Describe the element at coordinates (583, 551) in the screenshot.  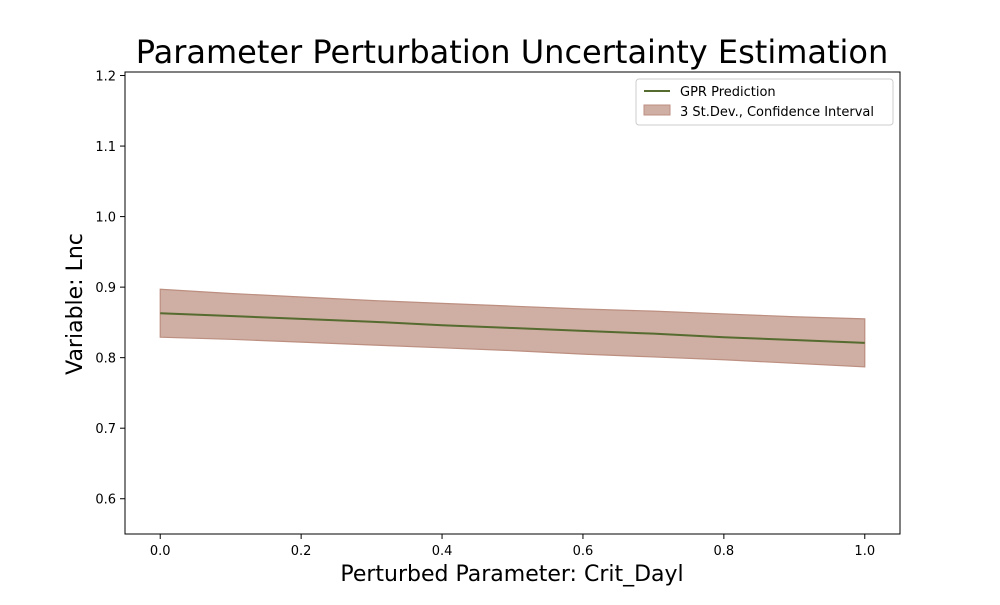
I see `x-tick-label: 0.6` at that location.